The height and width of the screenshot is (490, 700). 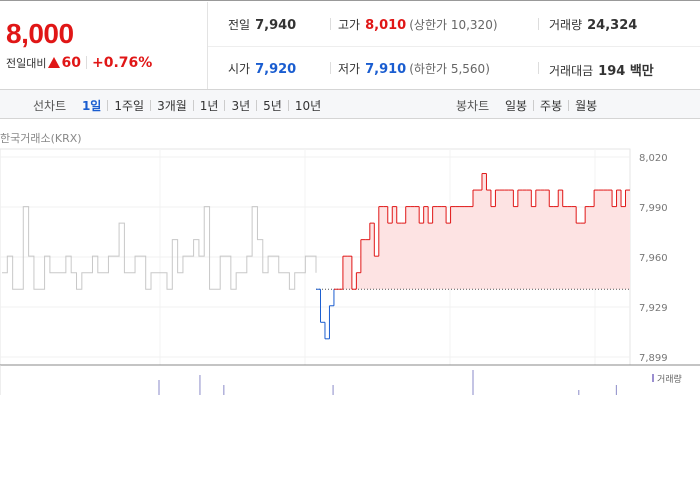 I want to click on stat-low: 저가 7,910 (하한가 5,560), so click(x=414, y=68).